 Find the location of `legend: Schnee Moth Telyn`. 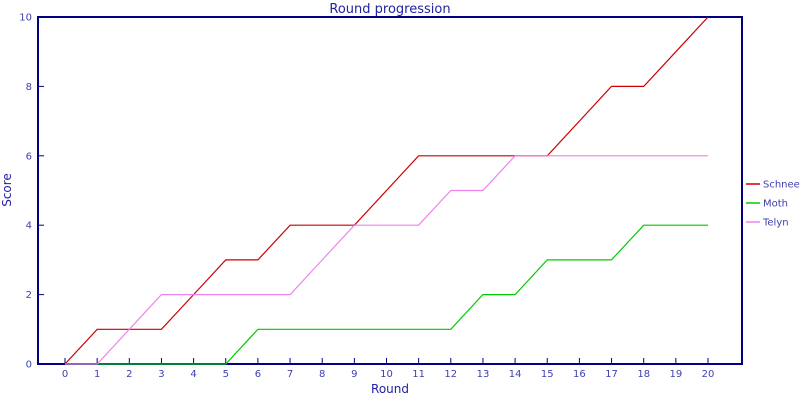

legend: Schnee Moth Telyn is located at coordinates (773, 204).